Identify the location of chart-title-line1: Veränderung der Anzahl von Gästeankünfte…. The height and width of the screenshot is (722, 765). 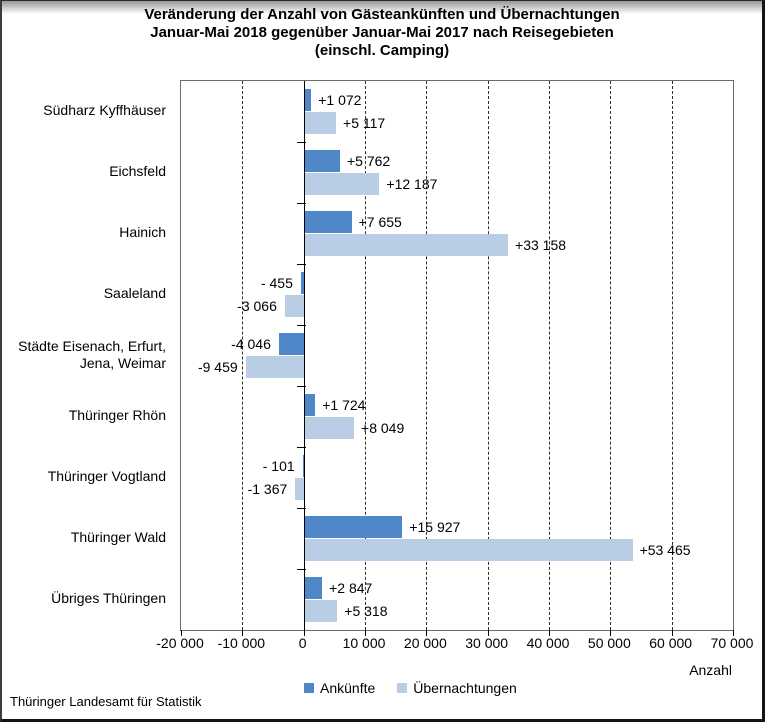
(382, 14).